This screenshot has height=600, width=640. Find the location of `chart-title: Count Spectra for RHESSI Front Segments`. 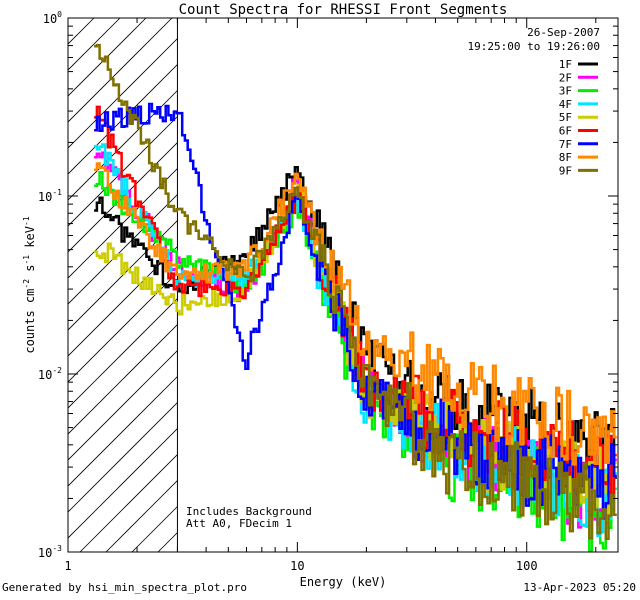

chart-title: Count Spectra for RHESSI Front Segments is located at coordinates (343, 10).